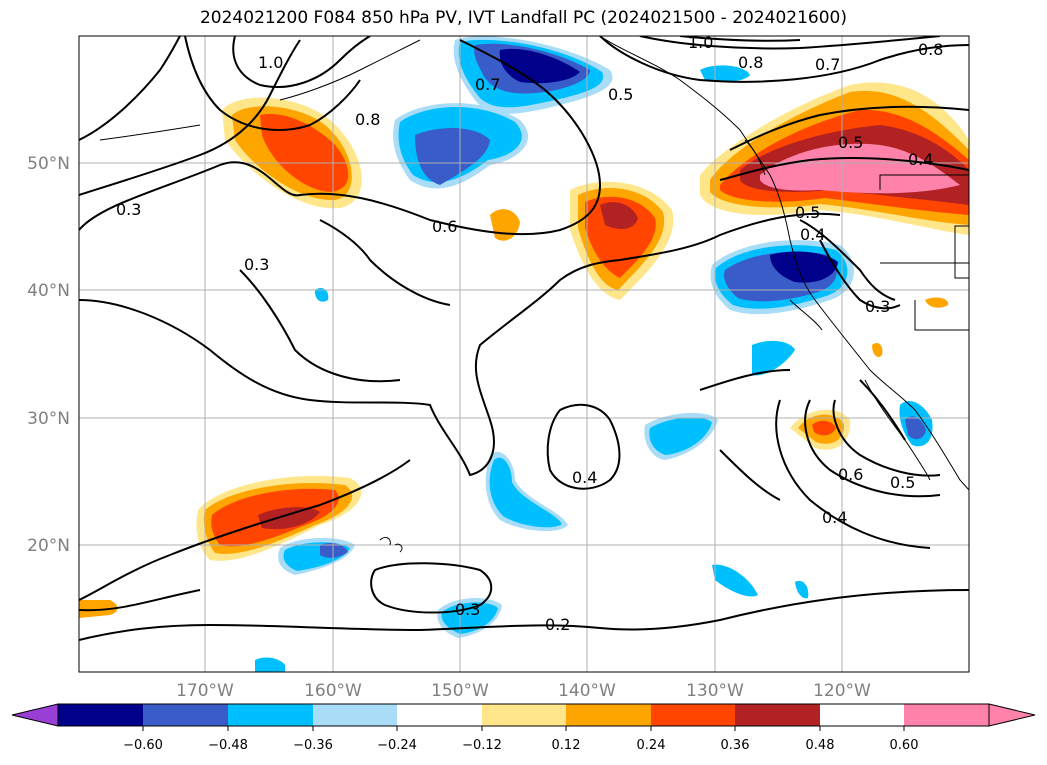 The image size is (1047, 765). What do you see at coordinates (820, 745) in the screenshot?
I see `colorbar-tick-label: 0.48` at bounding box center [820, 745].